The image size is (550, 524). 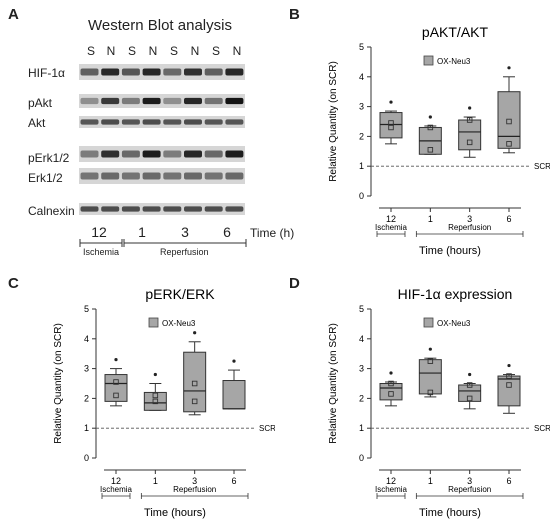 What do you see at coordinates (428, 322) in the screenshot?
I see `legend-swatch` at bounding box center [428, 322].